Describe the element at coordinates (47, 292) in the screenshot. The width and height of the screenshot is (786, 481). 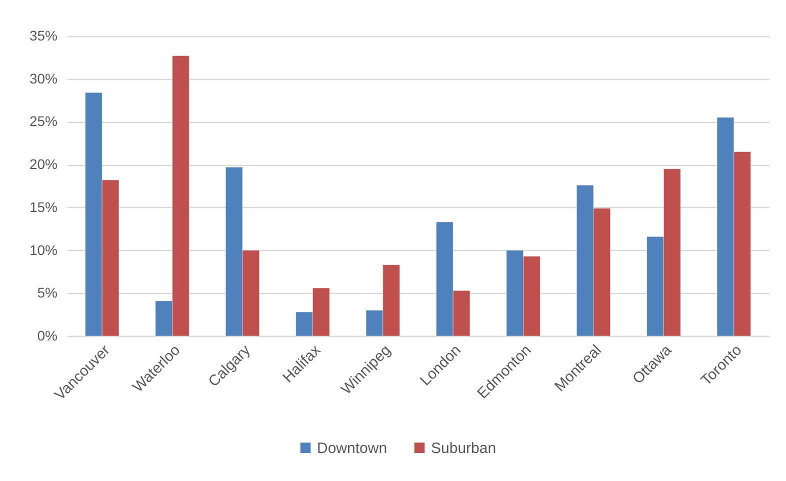
I see `y-tick-label: 5%` at that location.